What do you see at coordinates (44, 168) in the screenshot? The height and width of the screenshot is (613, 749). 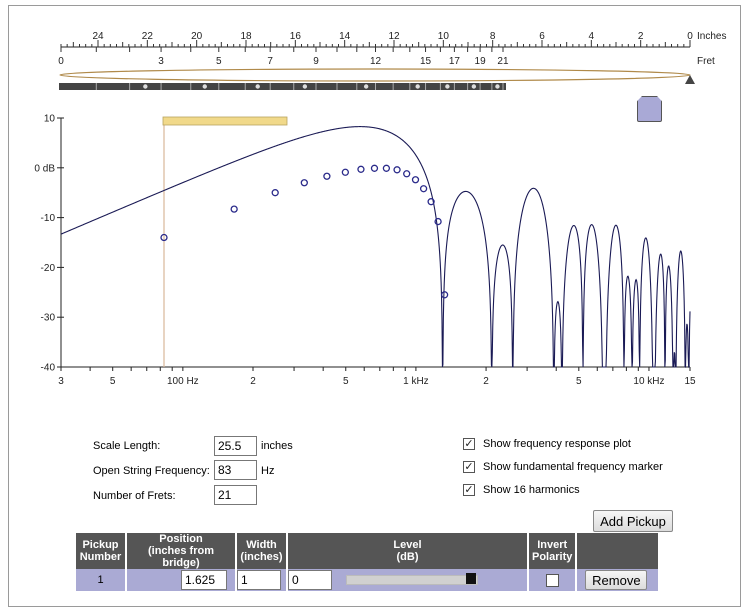 I see `y-tick-label: 0 dB` at bounding box center [44, 168].